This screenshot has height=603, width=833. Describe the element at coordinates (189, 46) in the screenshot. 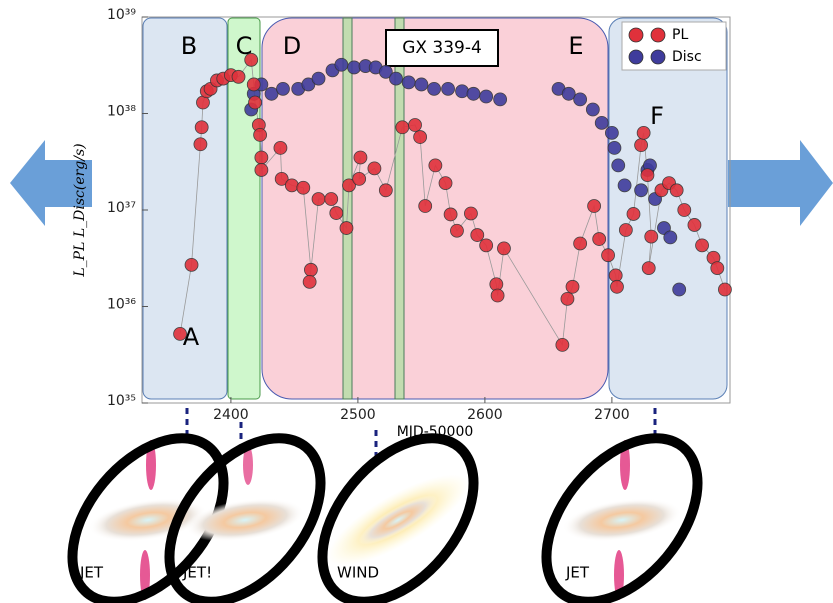

I see `region-label: B` at that location.